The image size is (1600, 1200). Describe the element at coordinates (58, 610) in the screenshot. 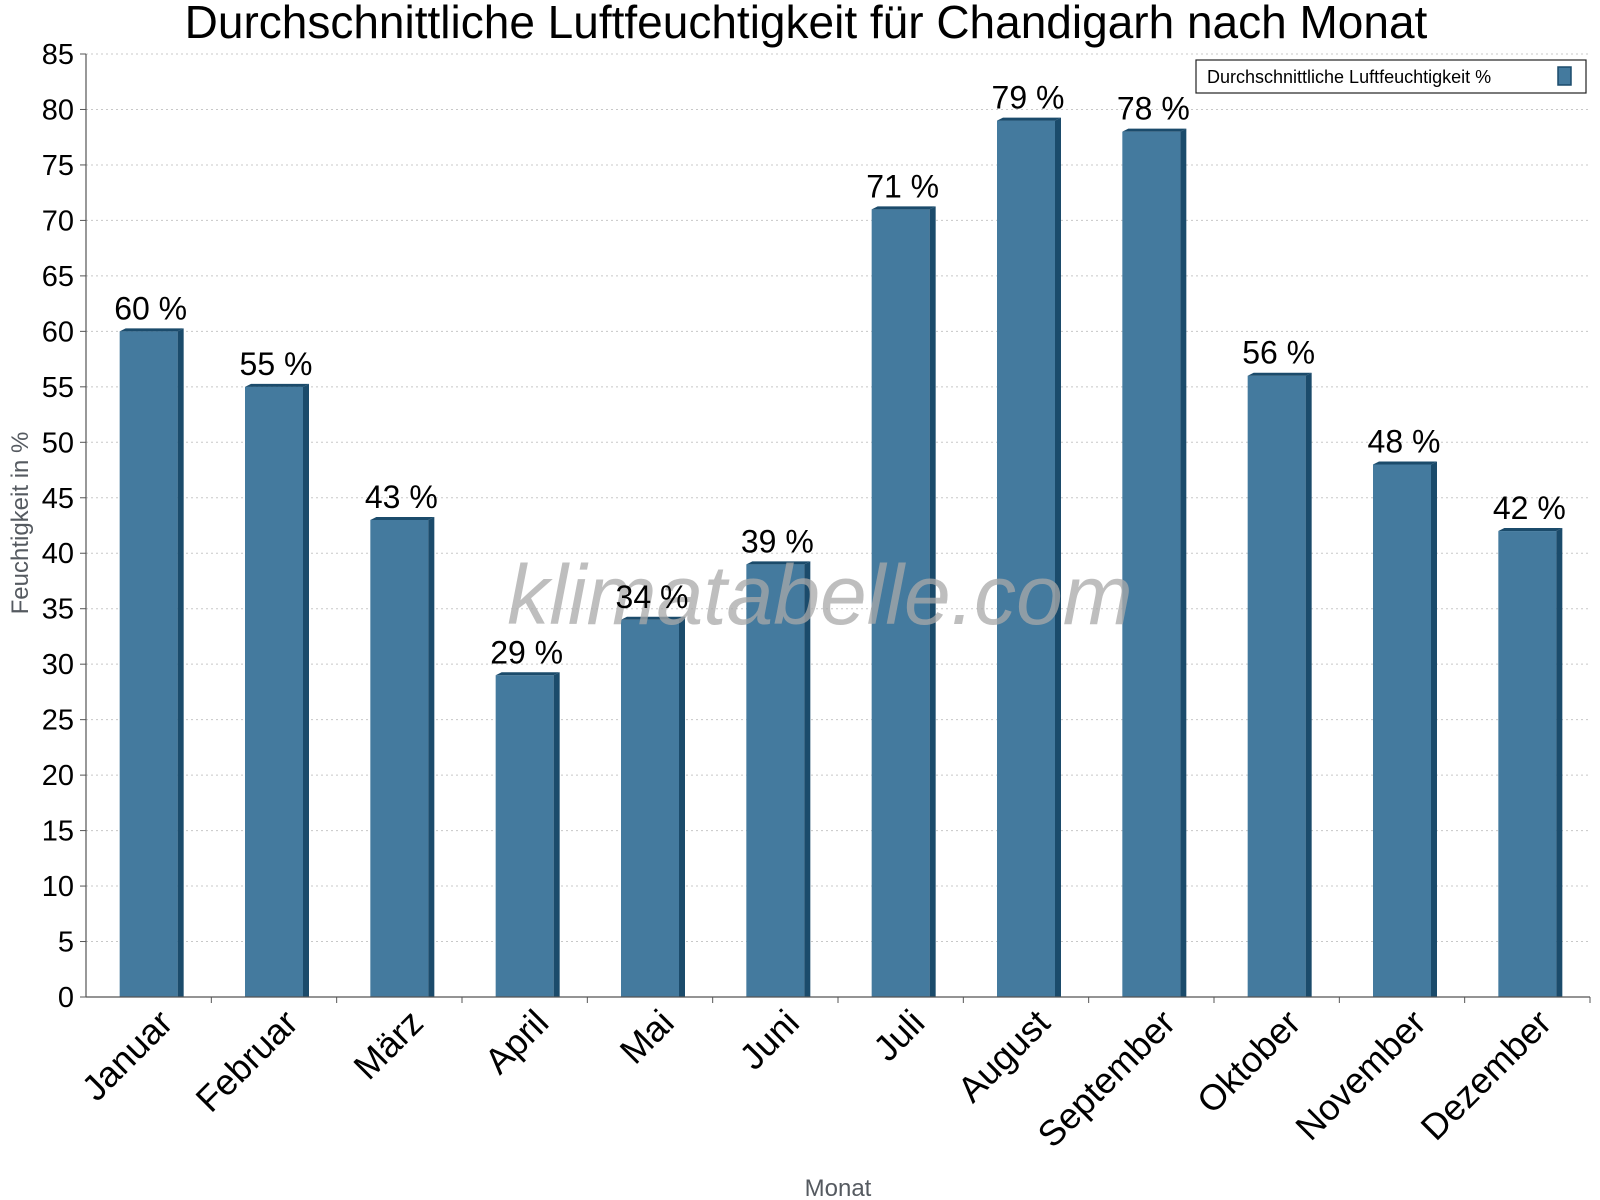

I see `y-tick-label: 35` at that location.